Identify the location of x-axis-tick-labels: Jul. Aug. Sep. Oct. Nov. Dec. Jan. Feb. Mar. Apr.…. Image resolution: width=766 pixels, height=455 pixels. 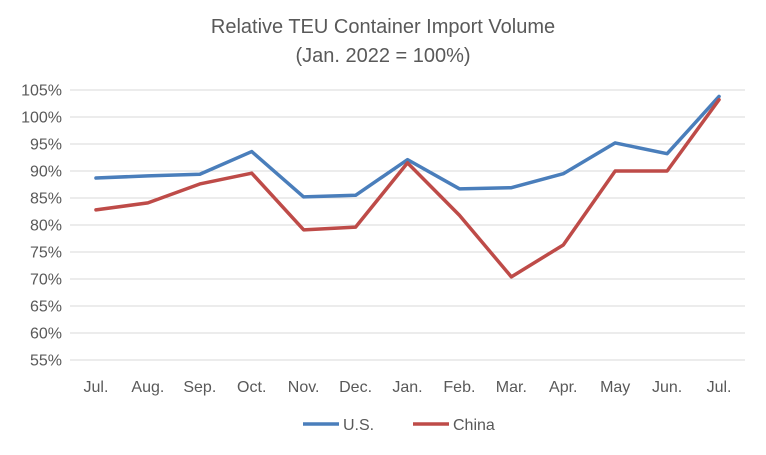
(408, 387).